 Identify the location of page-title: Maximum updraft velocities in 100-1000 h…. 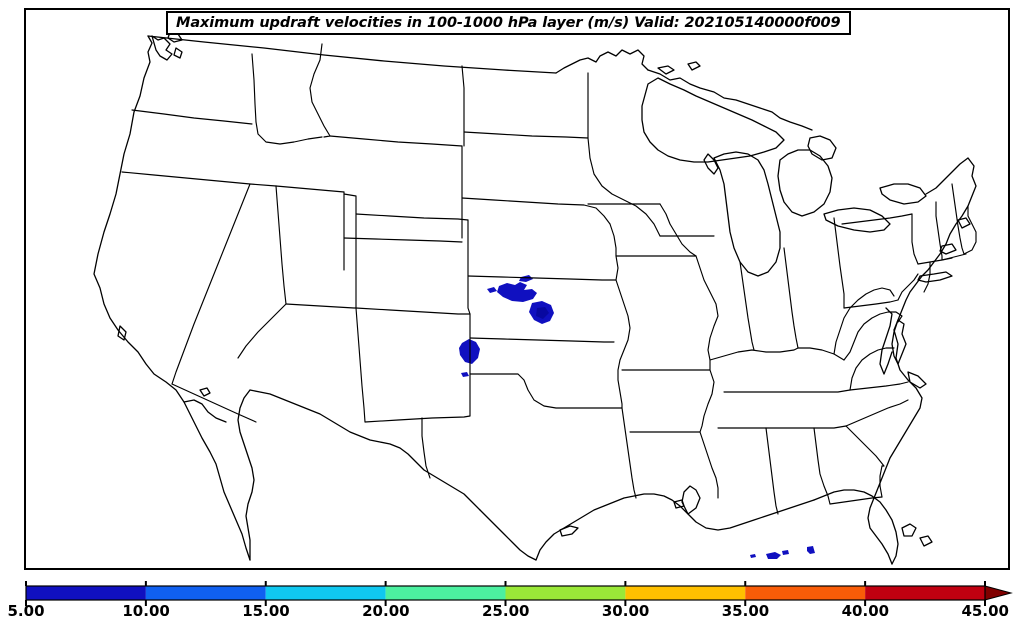
(508, 23).